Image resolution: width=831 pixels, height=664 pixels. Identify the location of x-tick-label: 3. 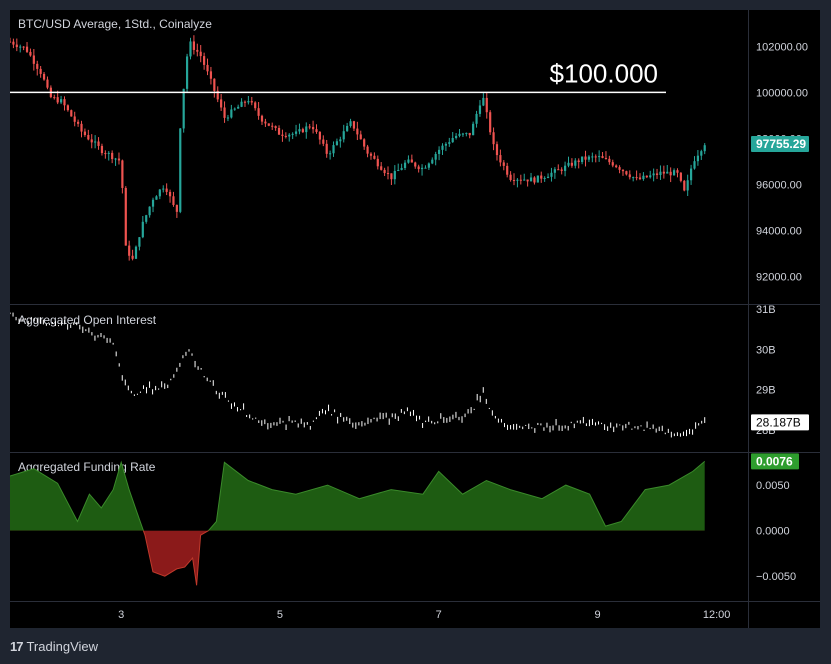
(121, 615).